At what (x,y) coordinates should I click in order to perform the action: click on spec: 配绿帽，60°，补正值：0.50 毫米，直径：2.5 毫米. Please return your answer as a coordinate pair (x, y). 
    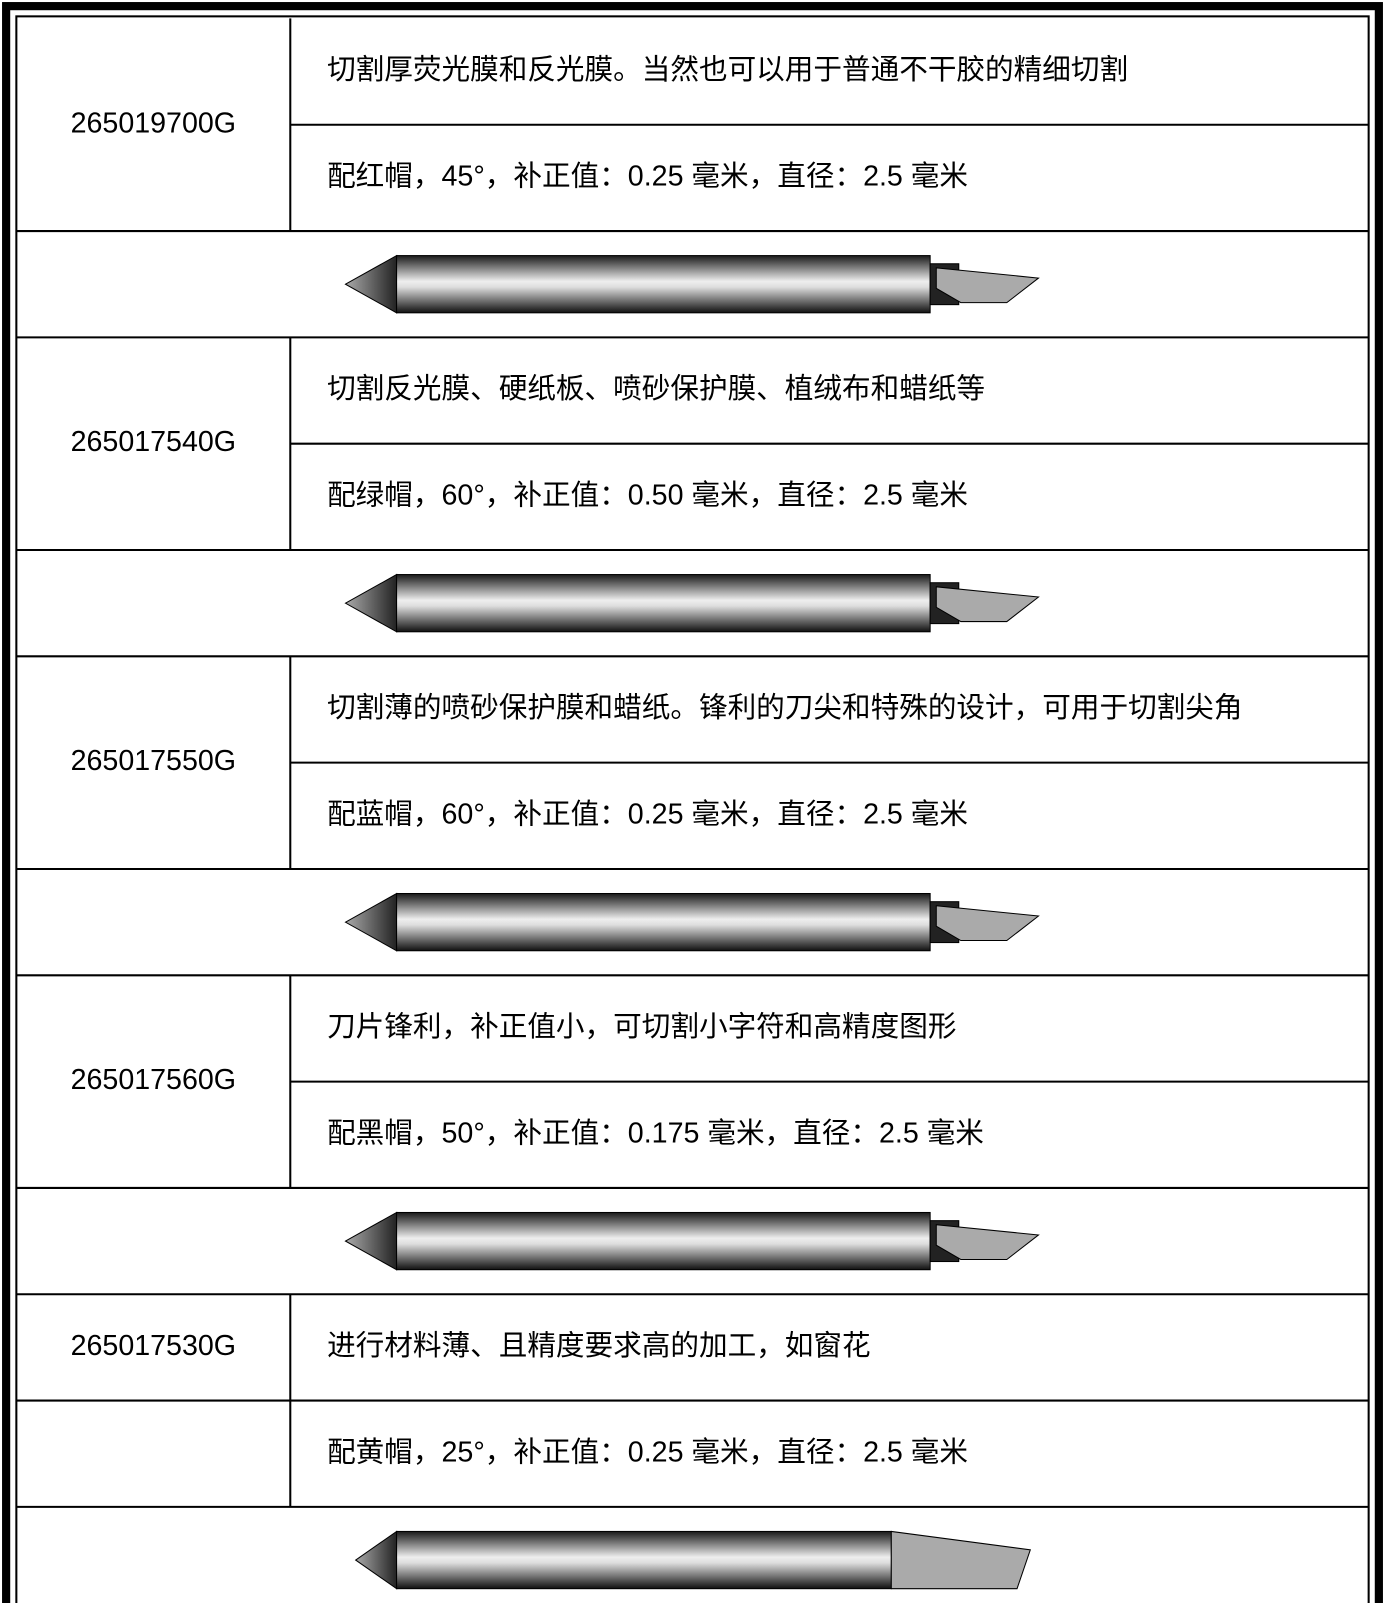
    Looking at the image, I should click on (647, 495).